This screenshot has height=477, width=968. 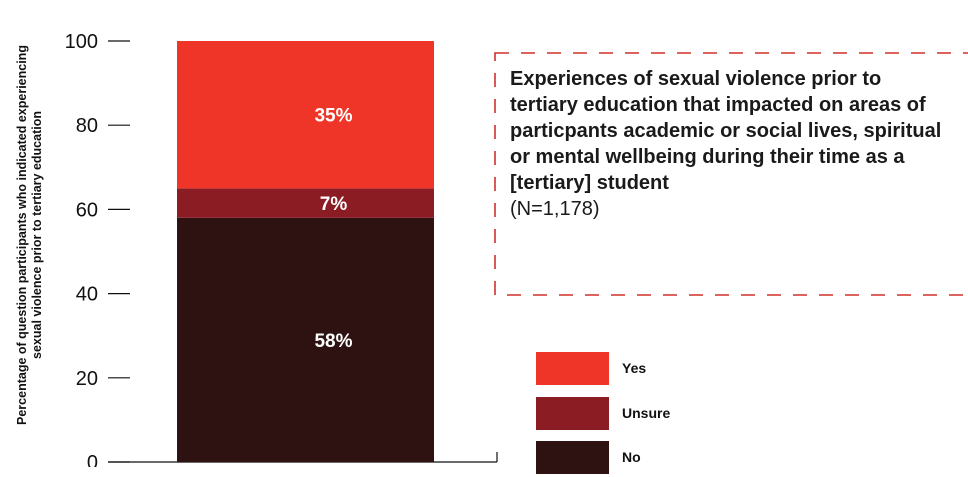 I want to click on legend-label-yes: Yes, so click(x=634, y=368).